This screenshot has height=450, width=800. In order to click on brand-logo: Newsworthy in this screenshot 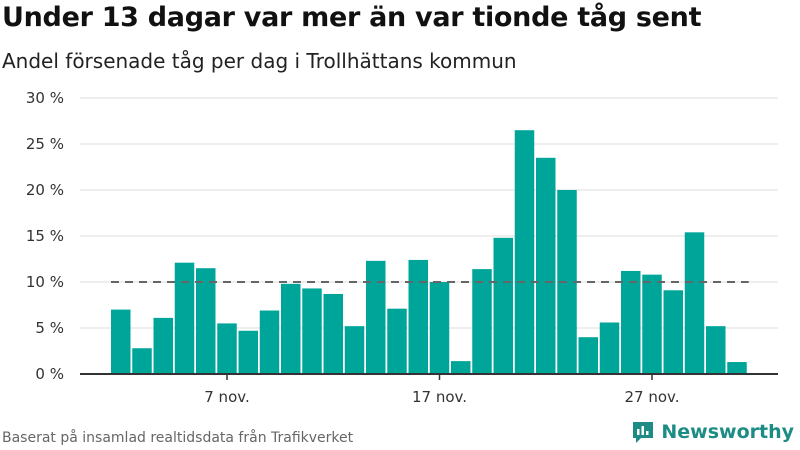, I will do `click(712, 432)`.